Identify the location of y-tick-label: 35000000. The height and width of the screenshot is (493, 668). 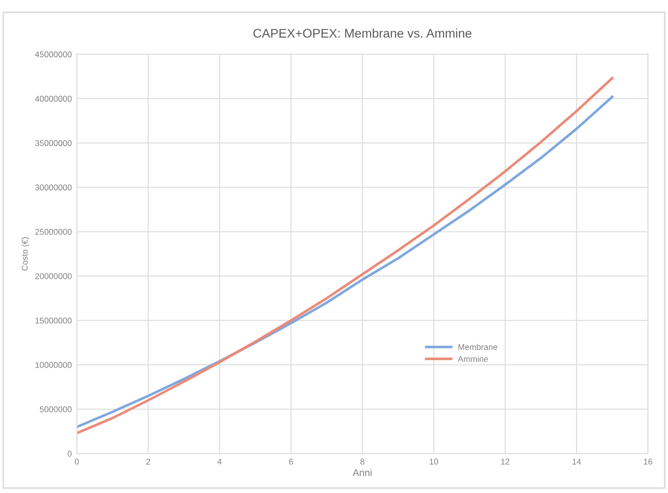
(53, 143).